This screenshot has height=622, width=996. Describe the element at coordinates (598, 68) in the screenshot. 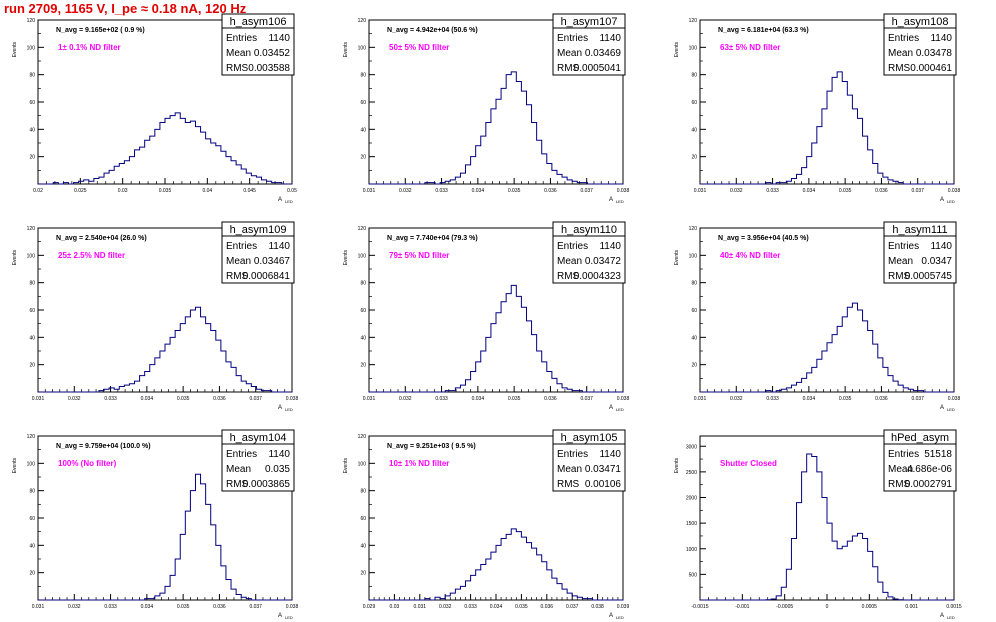

I see `stat-value: 0.0005041` at that location.